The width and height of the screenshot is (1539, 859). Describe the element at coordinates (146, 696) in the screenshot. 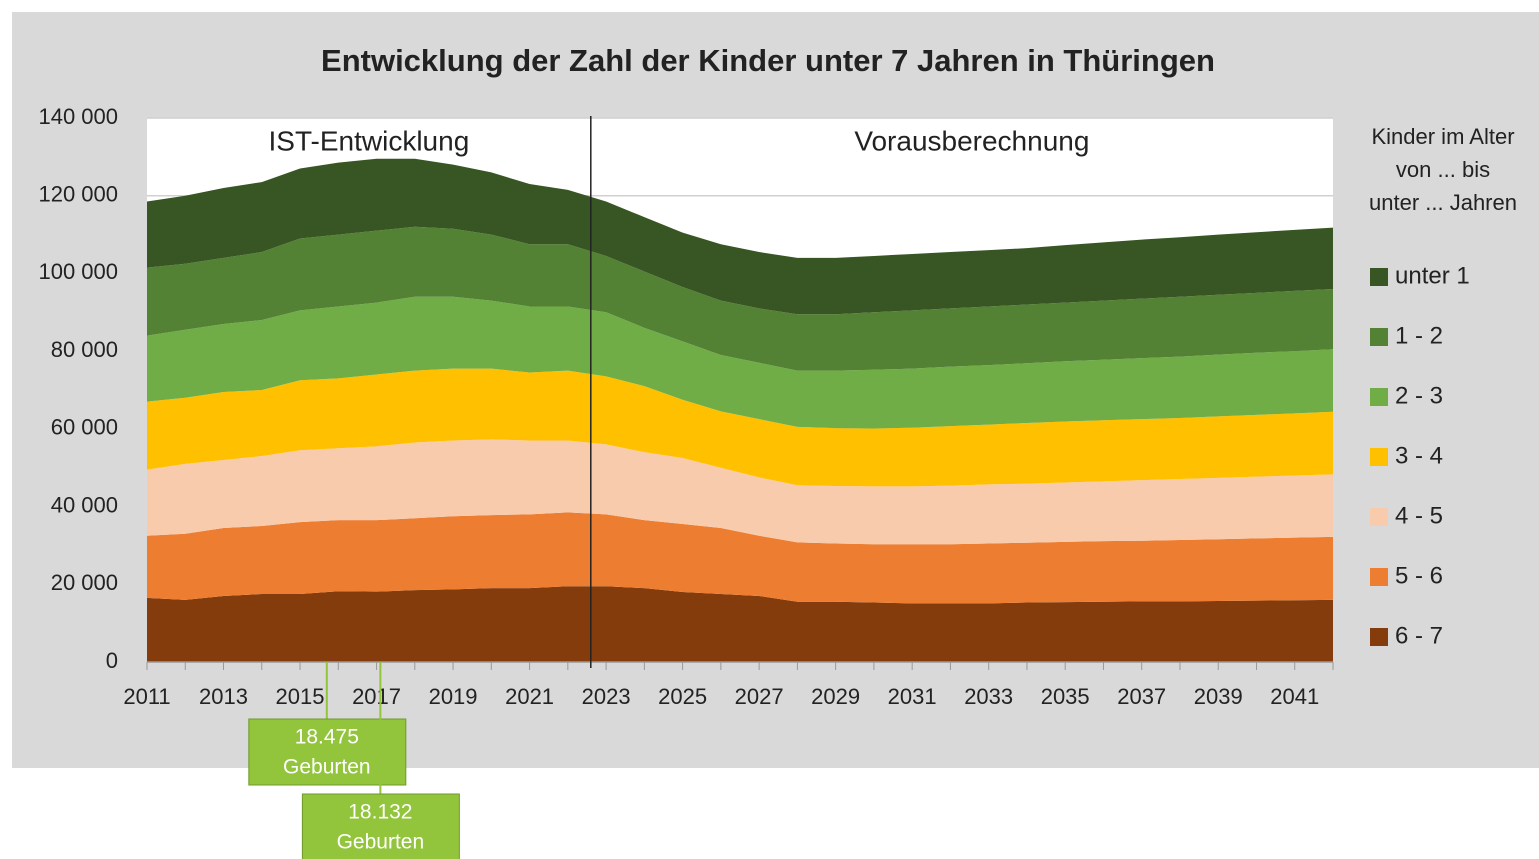

I see `x-tick-label: 2011` at that location.